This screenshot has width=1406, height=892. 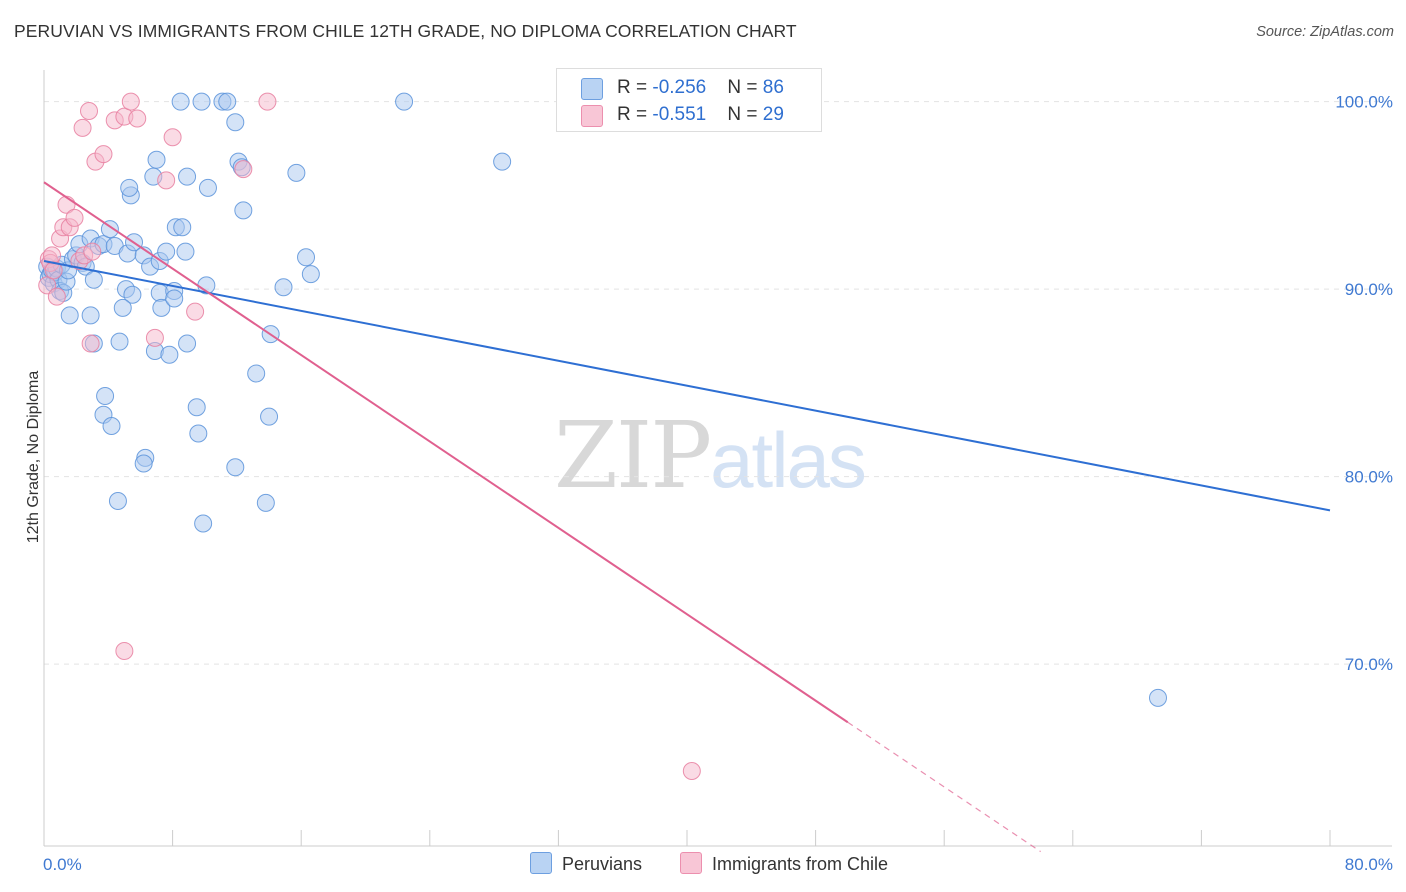 I want to click on bottom-legend-label-peruvians: Peruvians, so click(x=602, y=864).